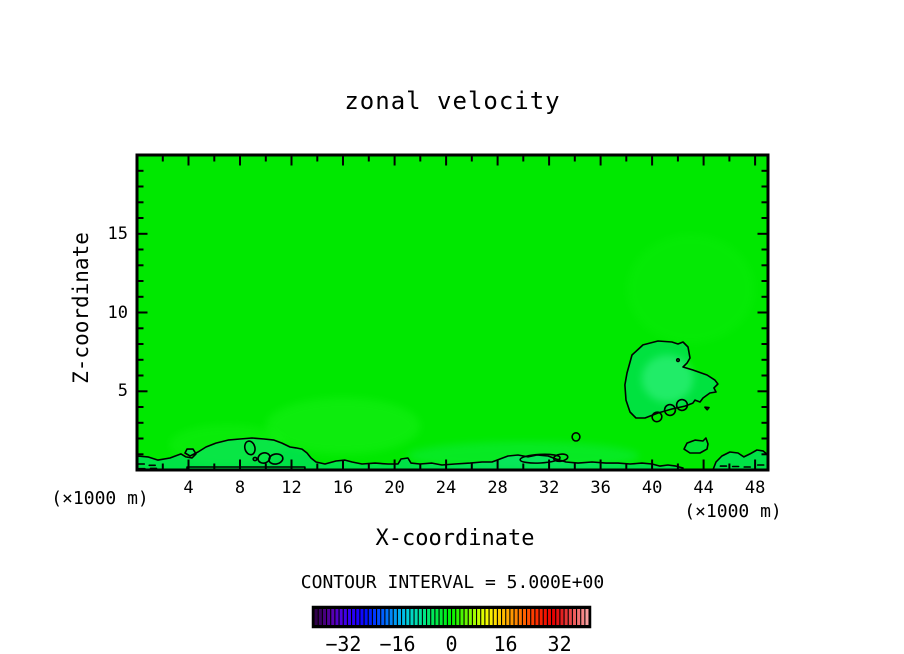 The width and height of the screenshot is (904, 654). What do you see at coordinates (600, 488) in the screenshot?
I see `x-tick-label: 36` at bounding box center [600, 488].